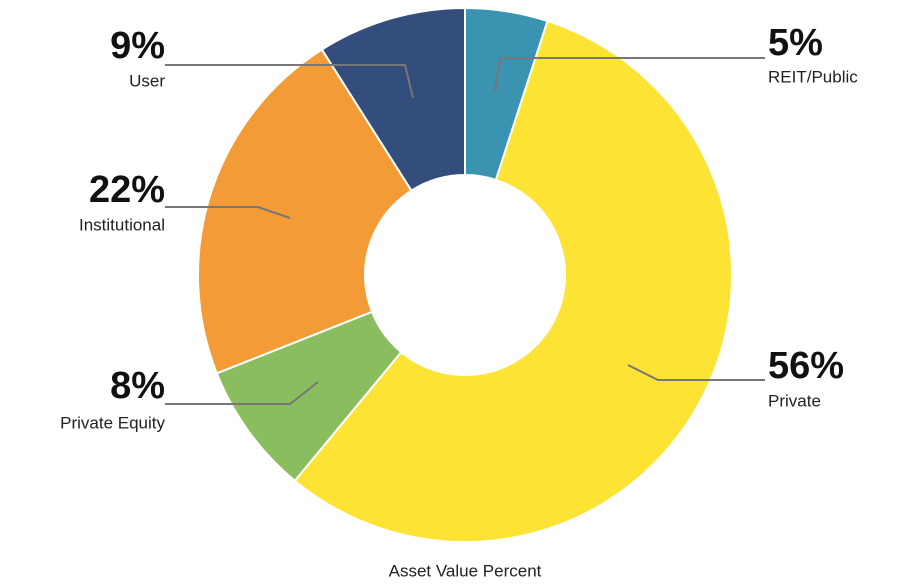 This screenshot has width=920, height=584. What do you see at coordinates (465, 570) in the screenshot?
I see `chart-title: Asset Value Percent` at bounding box center [465, 570].